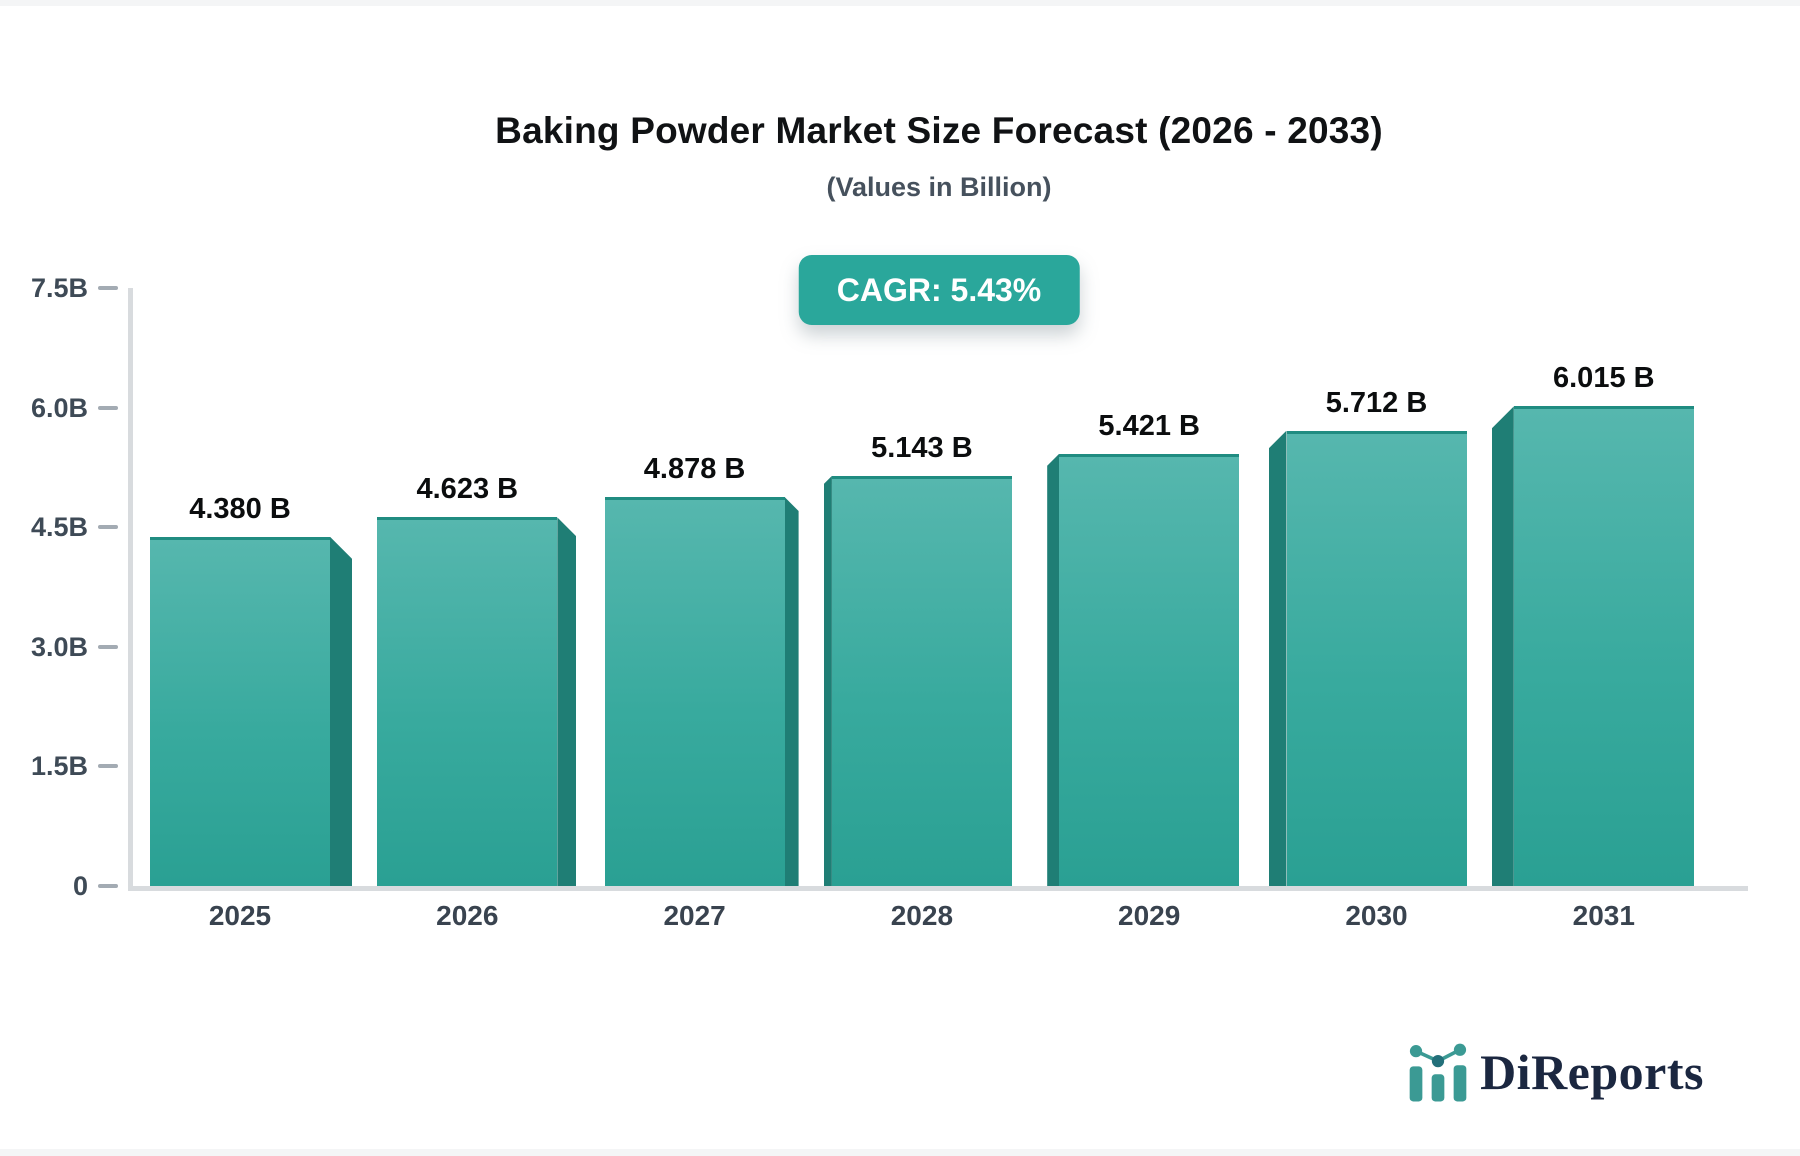 The width and height of the screenshot is (1800, 1156). I want to click on direports-logo: DiReports, so click(1554, 1072).